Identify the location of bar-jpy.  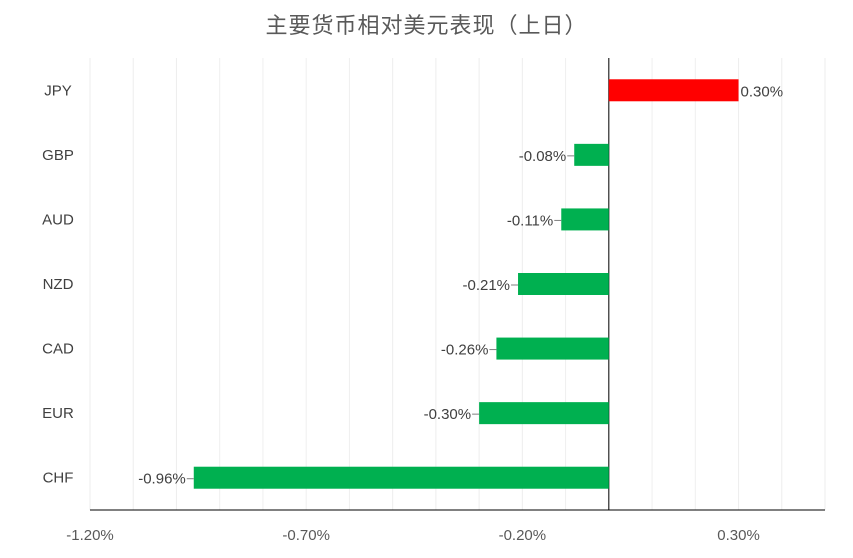
(673, 90).